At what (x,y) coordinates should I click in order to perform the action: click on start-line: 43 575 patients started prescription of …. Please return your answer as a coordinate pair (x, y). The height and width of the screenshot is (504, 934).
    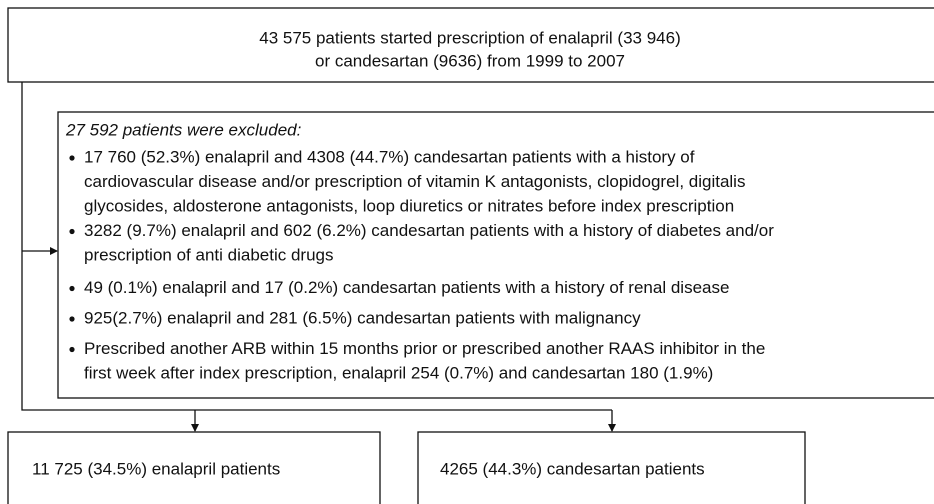
    Looking at the image, I should click on (469, 37).